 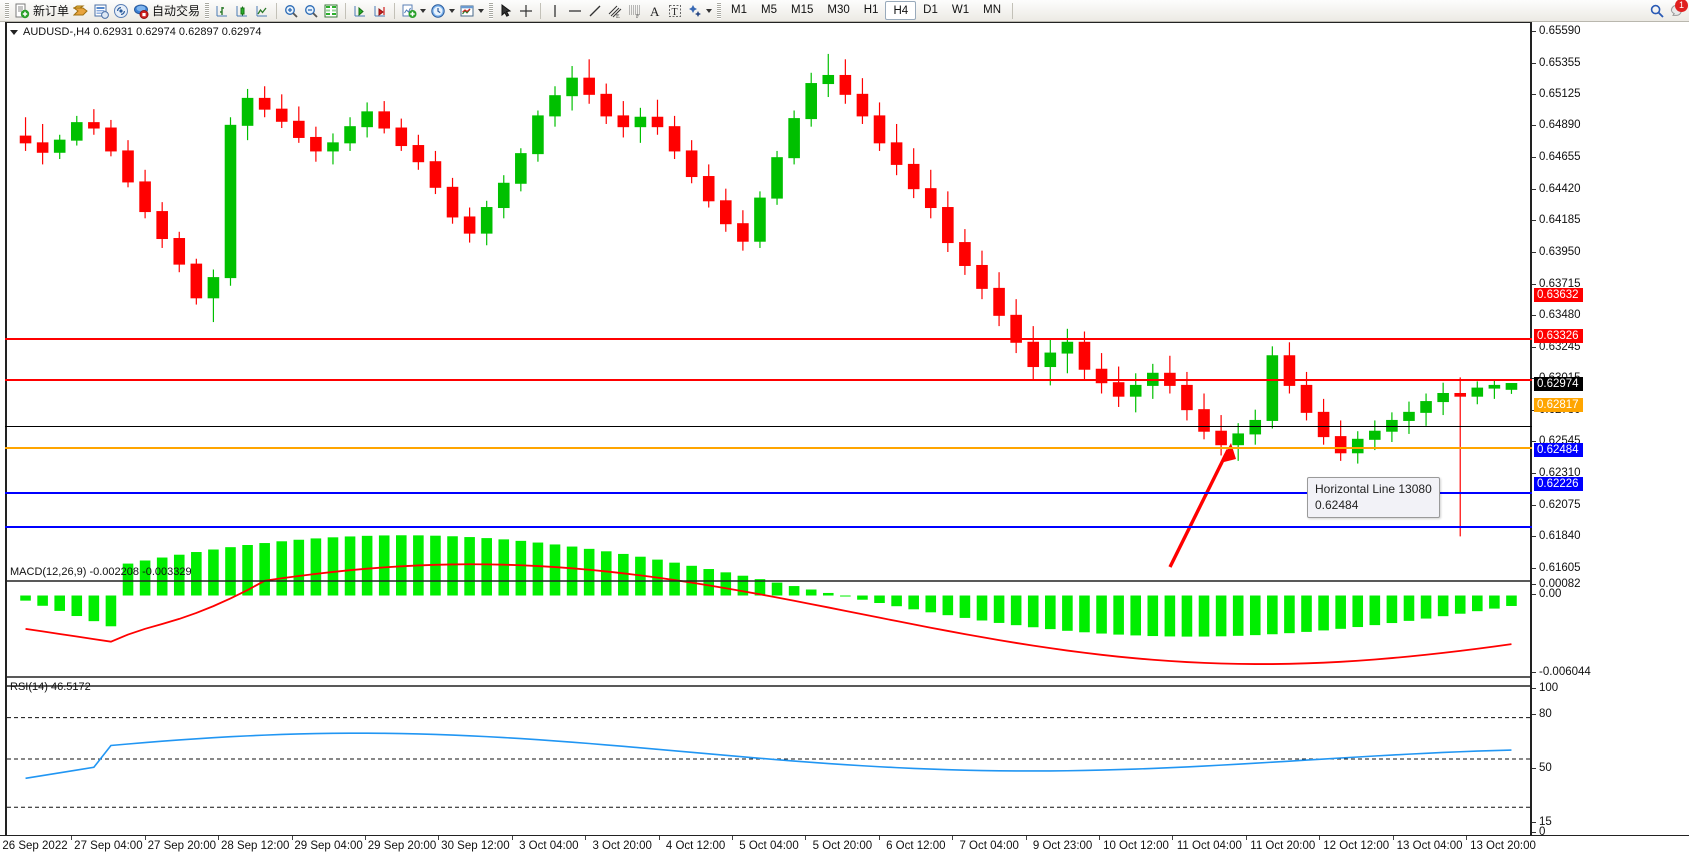 I want to click on zoom-out-button, so click(x=311, y=11).